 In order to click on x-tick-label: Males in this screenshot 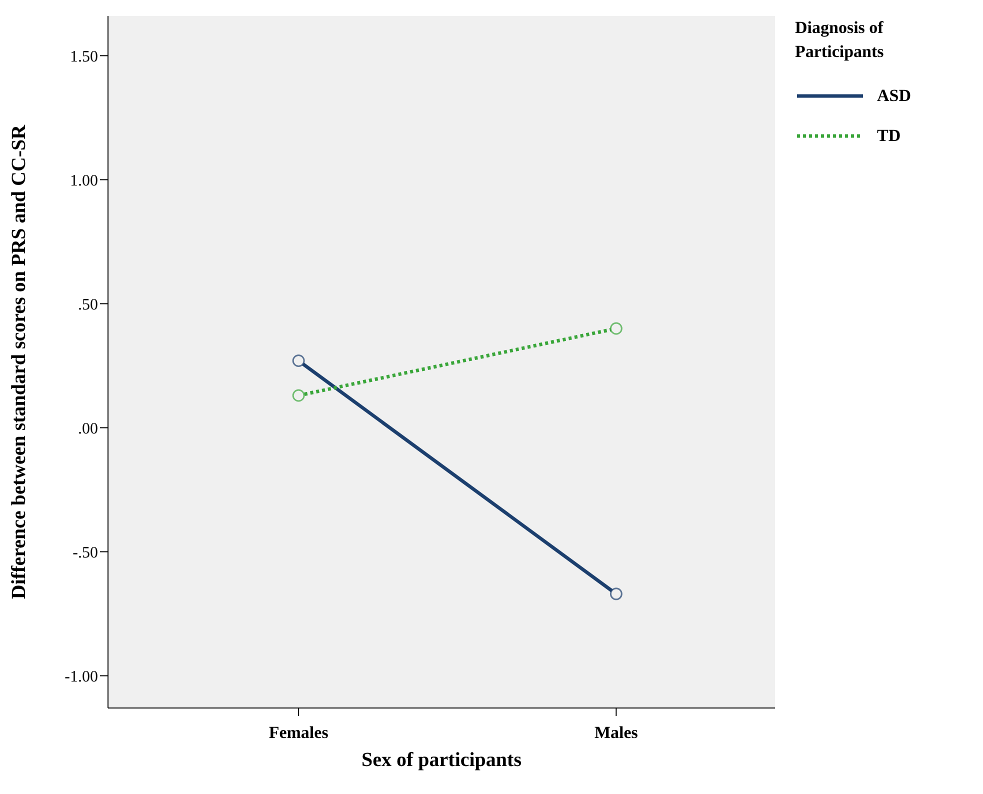, I will do `click(616, 732)`.